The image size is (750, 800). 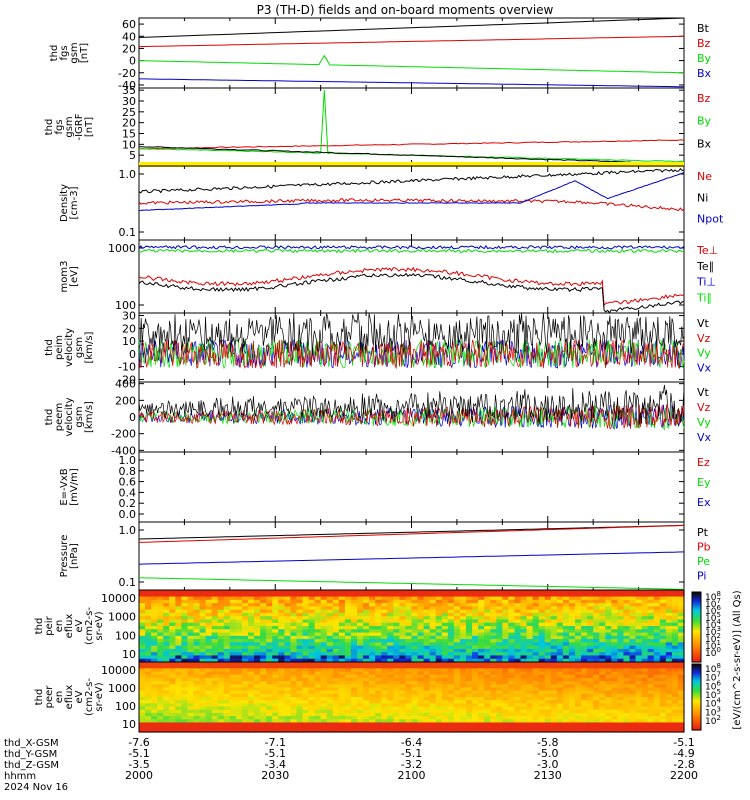 I want to click on y-tick-label: -20, so click(x=127, y=73).